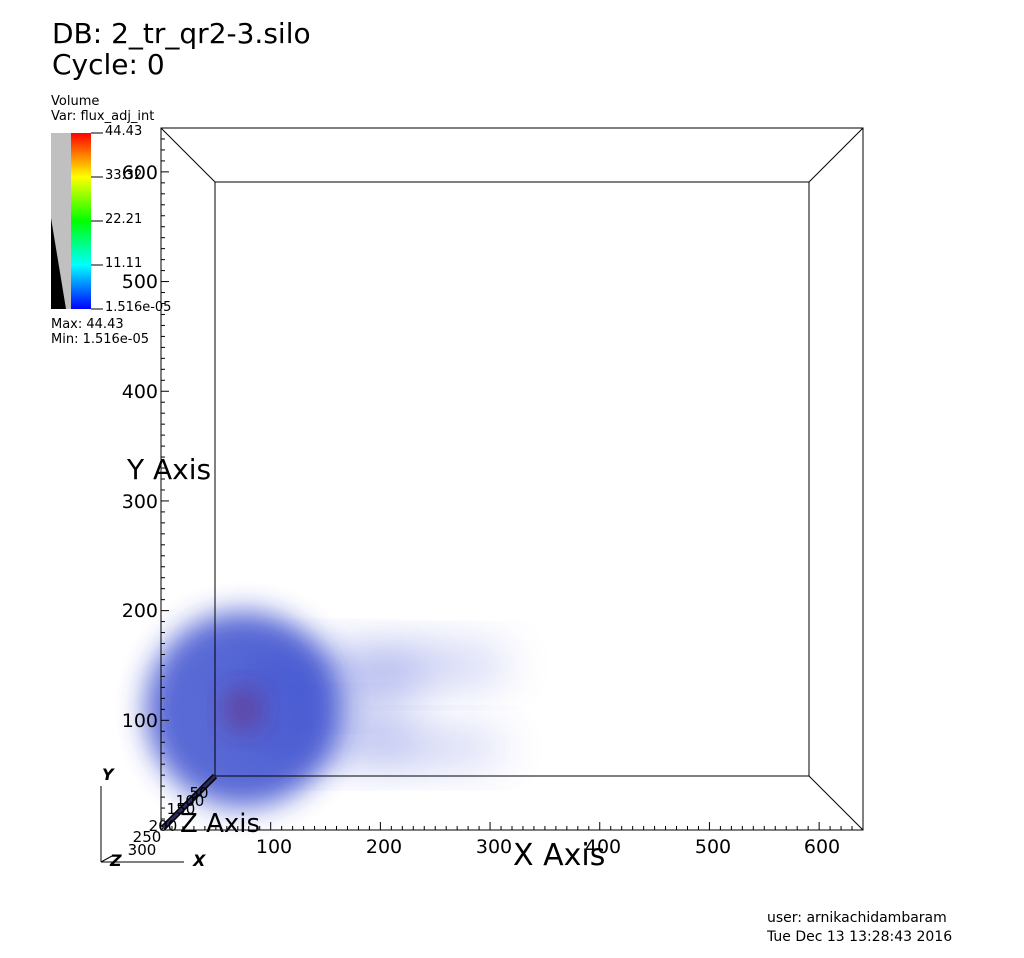 The image size is (1024, 958). I want to click on opacity-ramp-light, so click(61, 221).